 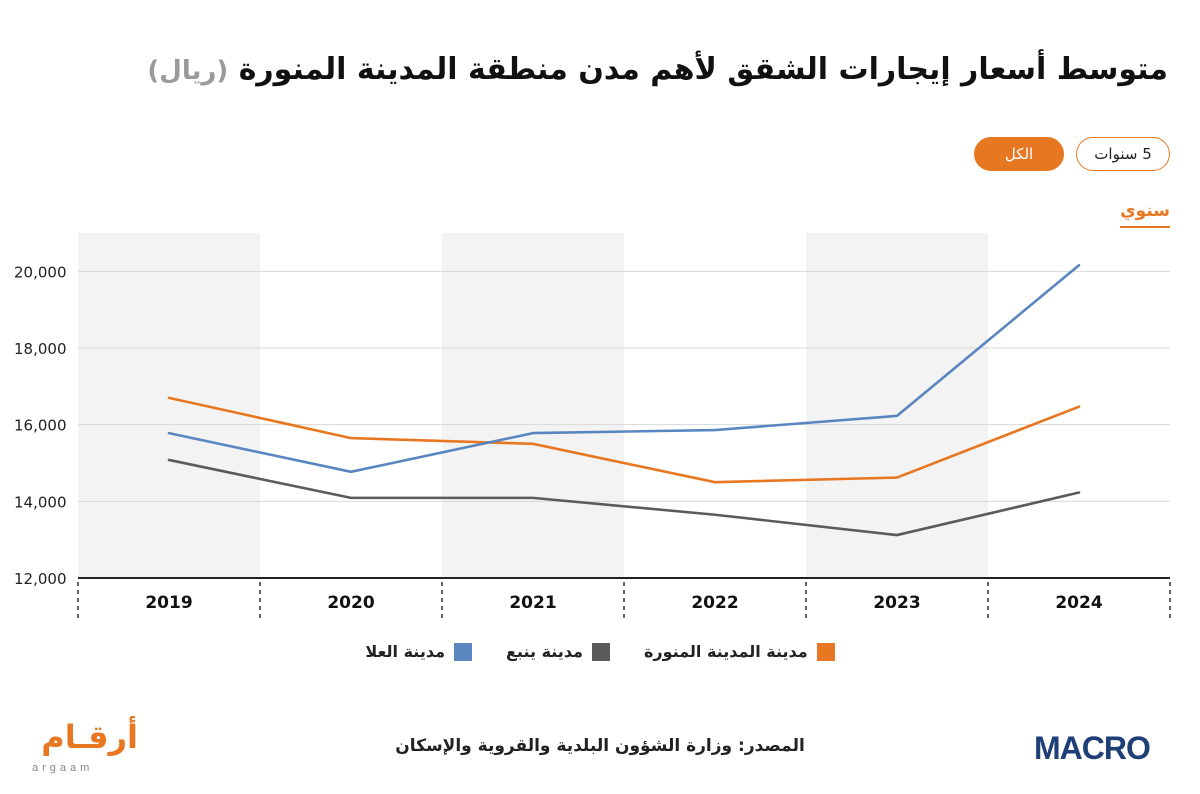 I want to click on argaam-logo-latin: argaam, so click(x=63, y=768).